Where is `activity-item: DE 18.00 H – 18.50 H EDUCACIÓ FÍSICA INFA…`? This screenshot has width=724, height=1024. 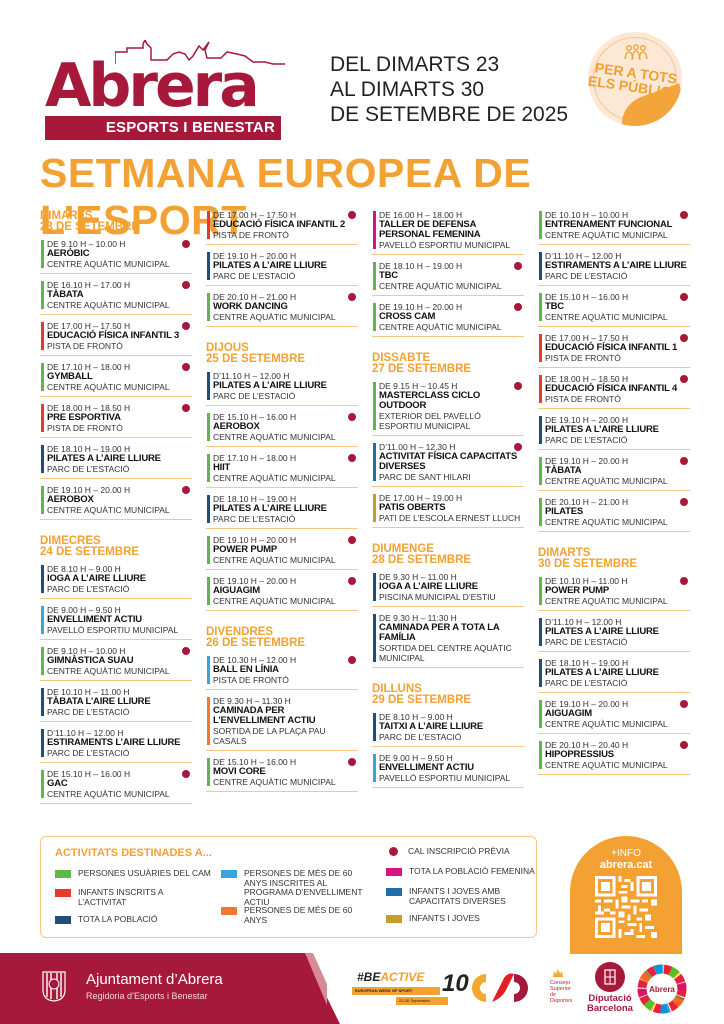
activity-item: DE 18.00 H – 18.50 H EDUCACIÓ FÍSICA INFA… is located at coordinates (614, 390).